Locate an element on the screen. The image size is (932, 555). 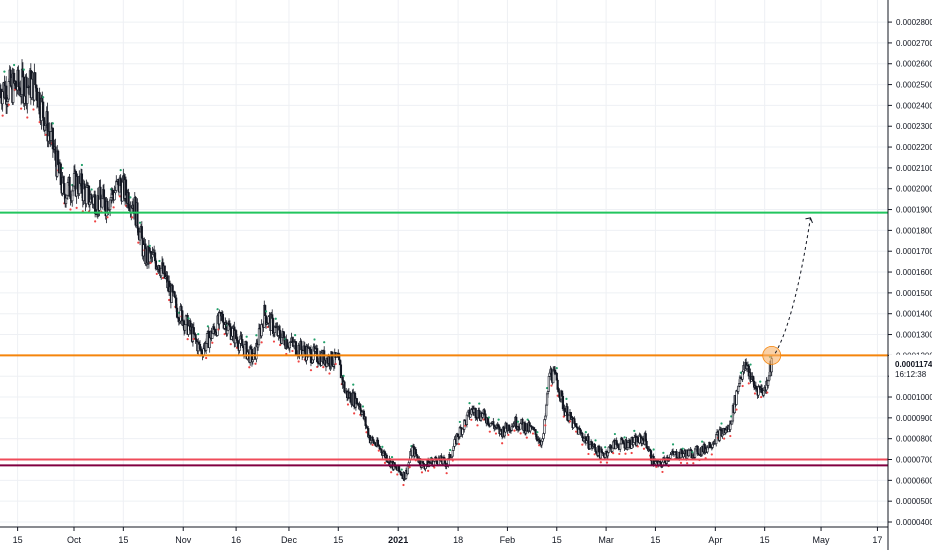
annotations is located at coordinates (787, 291).